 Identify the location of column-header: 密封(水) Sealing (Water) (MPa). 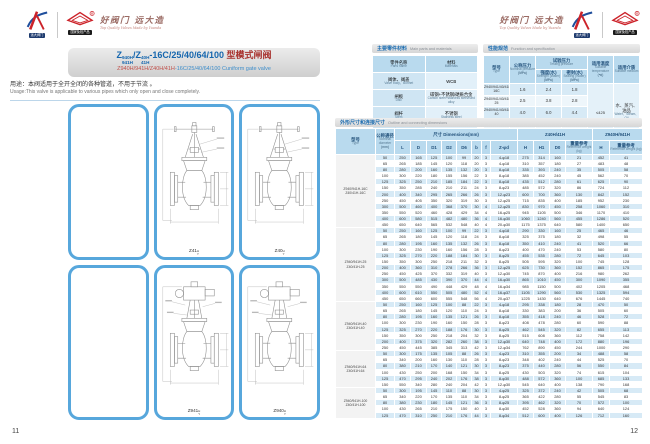
(574, 76).